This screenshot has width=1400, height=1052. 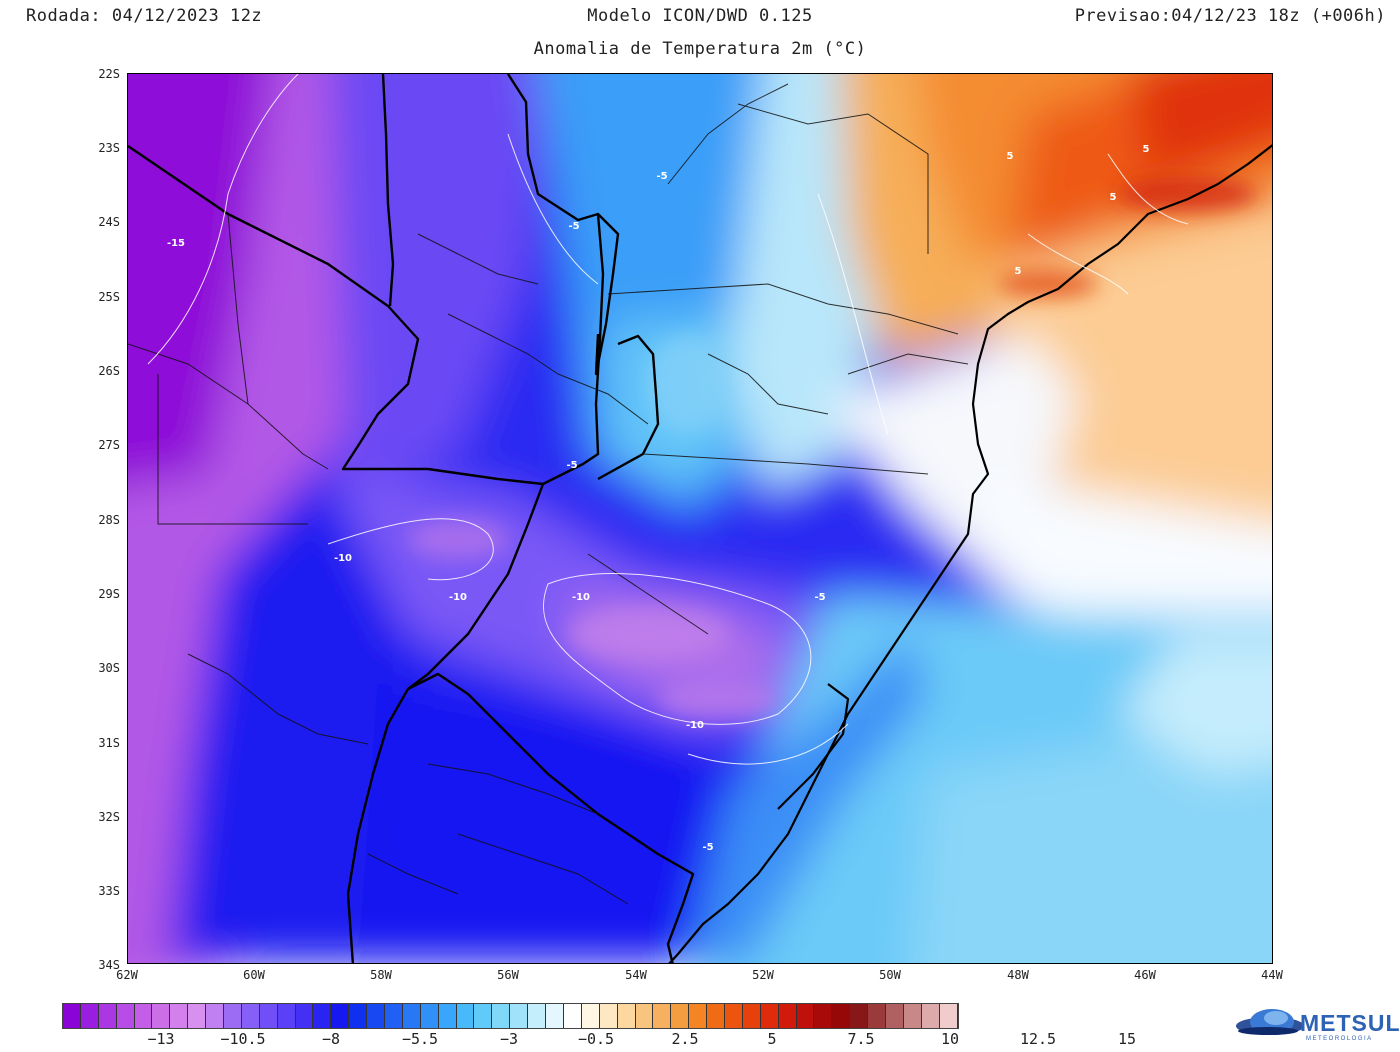 I want to click on lat-label: 24S, so click(x=109, y=222).